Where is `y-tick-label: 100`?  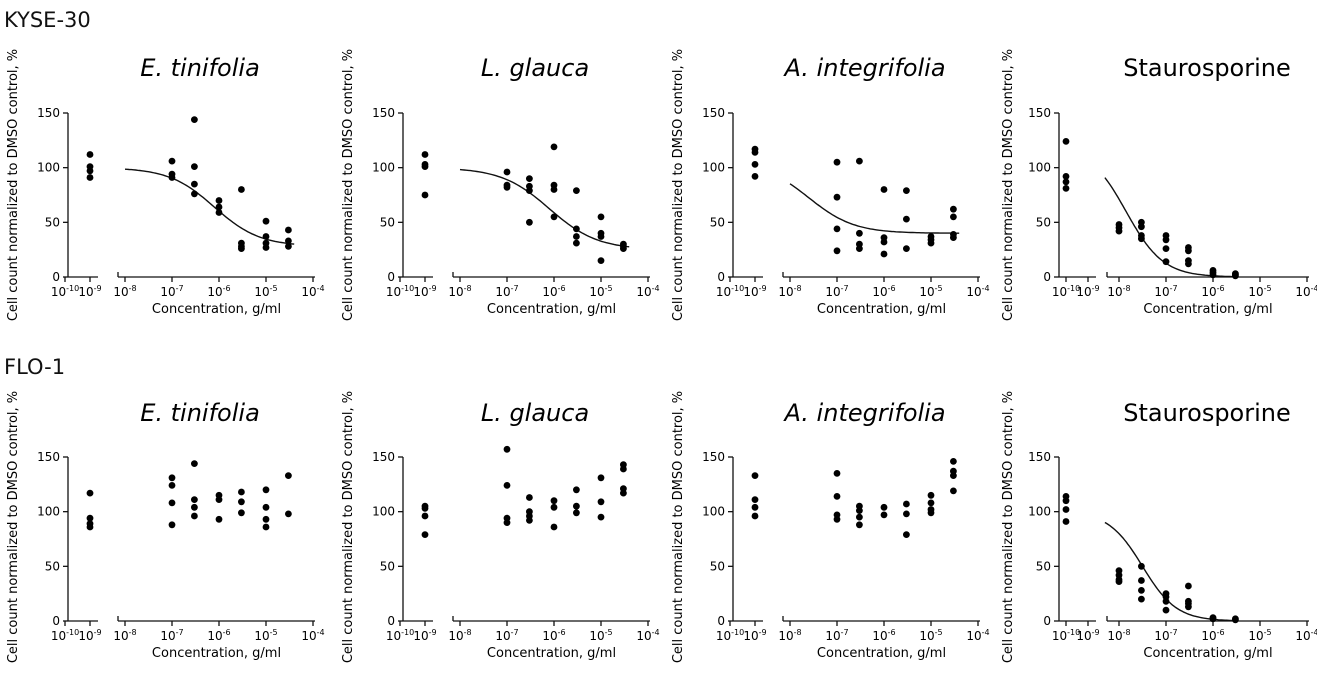 y-tick-label: 100 is located at coordinates (713, 512).